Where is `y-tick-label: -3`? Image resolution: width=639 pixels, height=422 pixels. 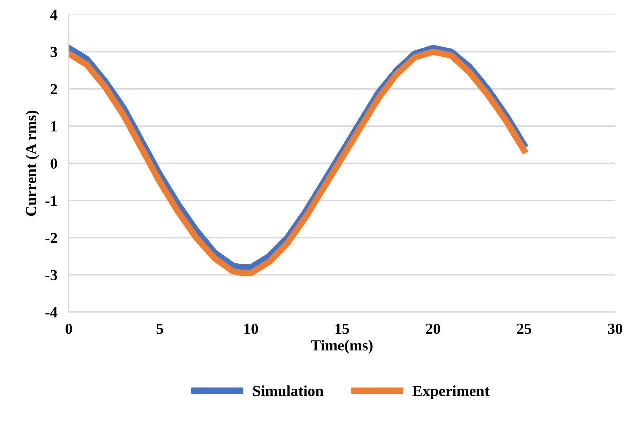 y-tick-label: -3 is located at coordinates (52, 275).